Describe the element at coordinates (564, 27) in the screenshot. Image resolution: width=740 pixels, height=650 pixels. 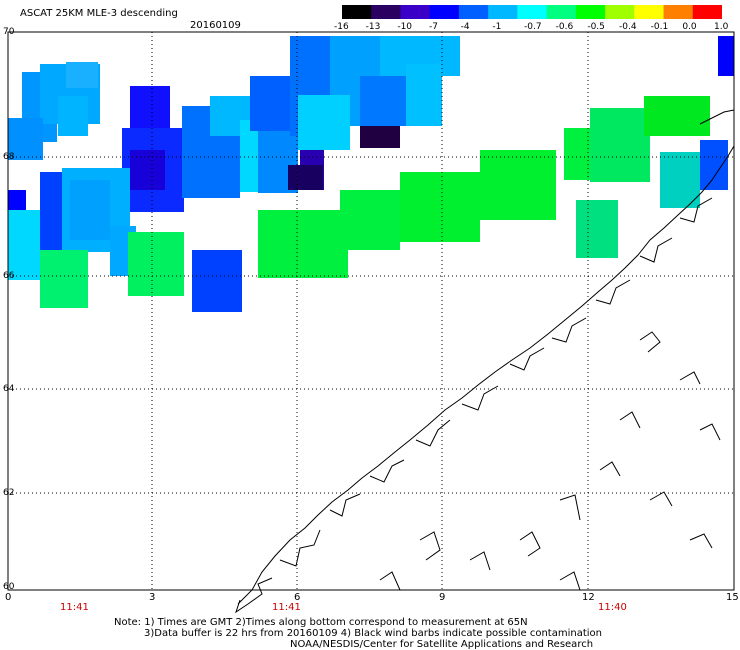
I see `colorbar-label: -0.6` at that location.